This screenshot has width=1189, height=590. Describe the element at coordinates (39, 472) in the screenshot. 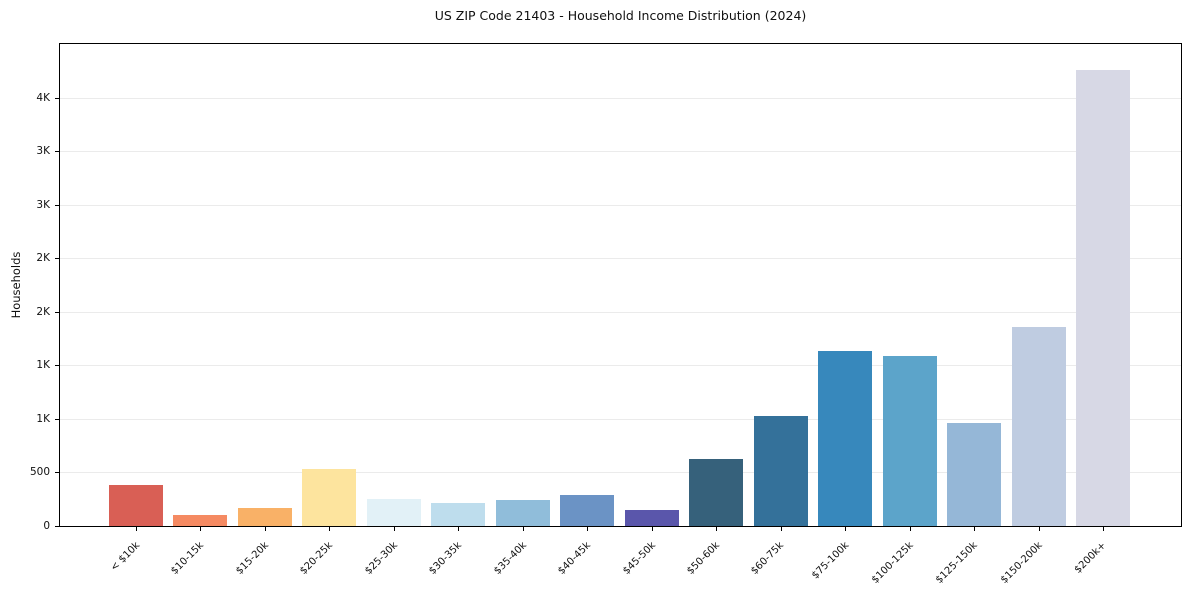

I see `y-tick-label: 500` at that location.